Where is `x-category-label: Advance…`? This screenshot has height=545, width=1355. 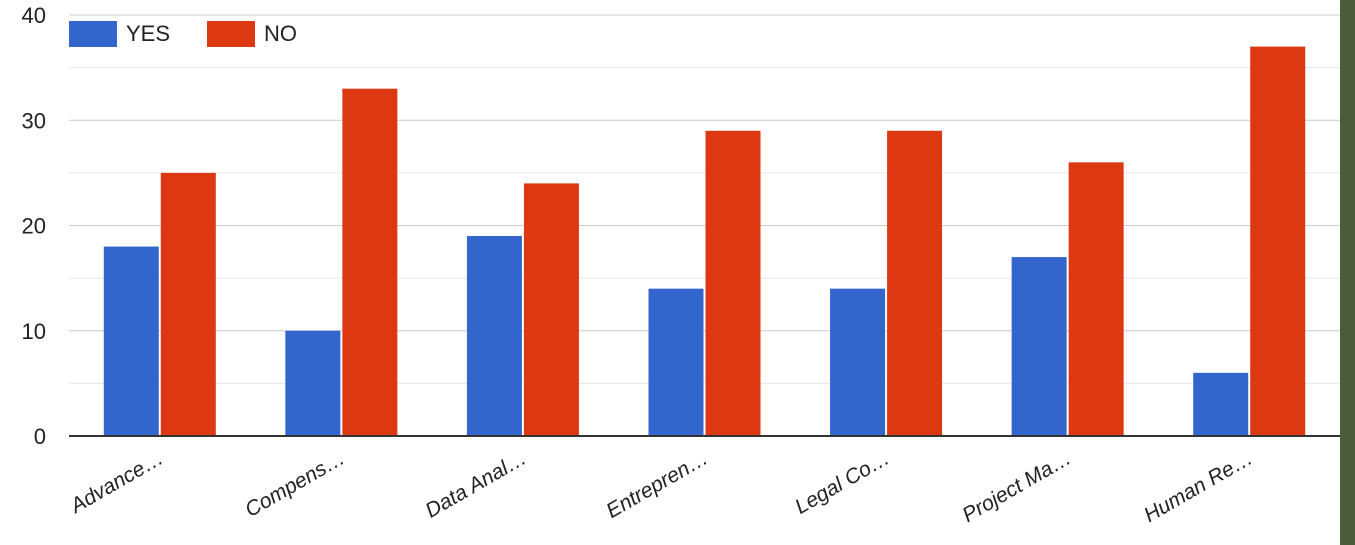 x-category-label: Advance… is located at coordinates (116, 482).